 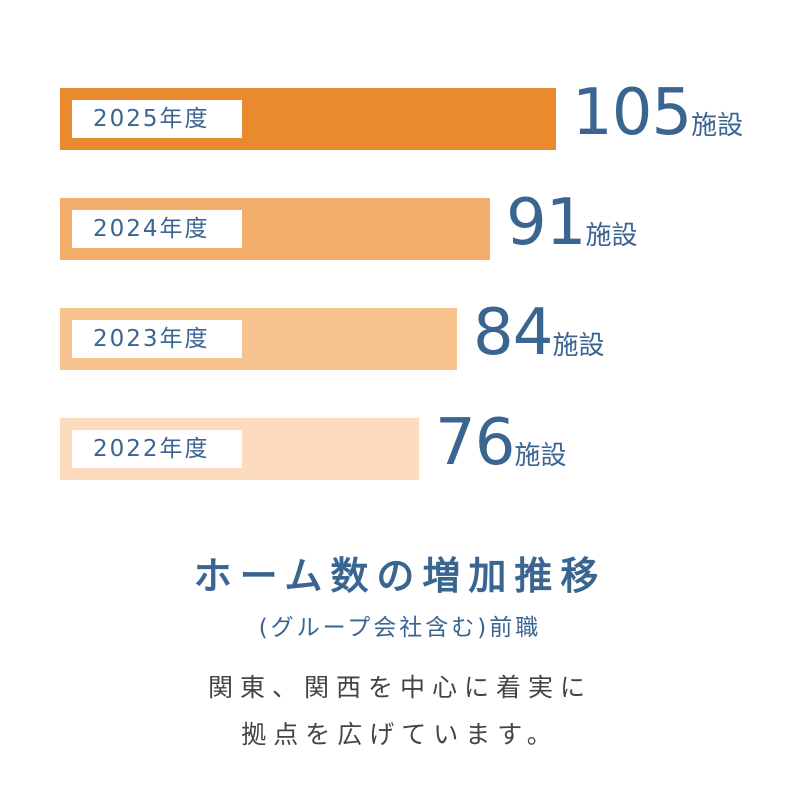 I want to click on bar-value-label: 84施設, so click(x=538, y=333).